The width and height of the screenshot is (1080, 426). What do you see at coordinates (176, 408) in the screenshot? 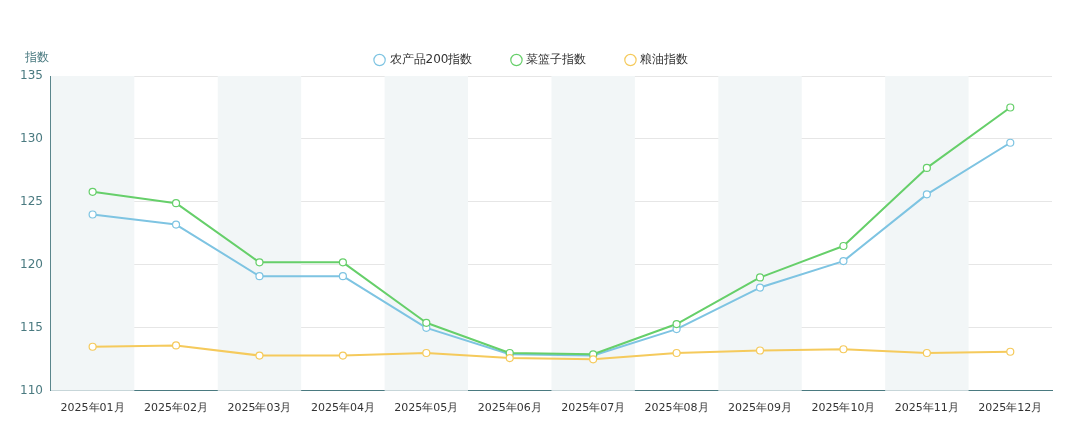
I see `x-tick-label: 2025年02月` at bounding box center [176, 408].